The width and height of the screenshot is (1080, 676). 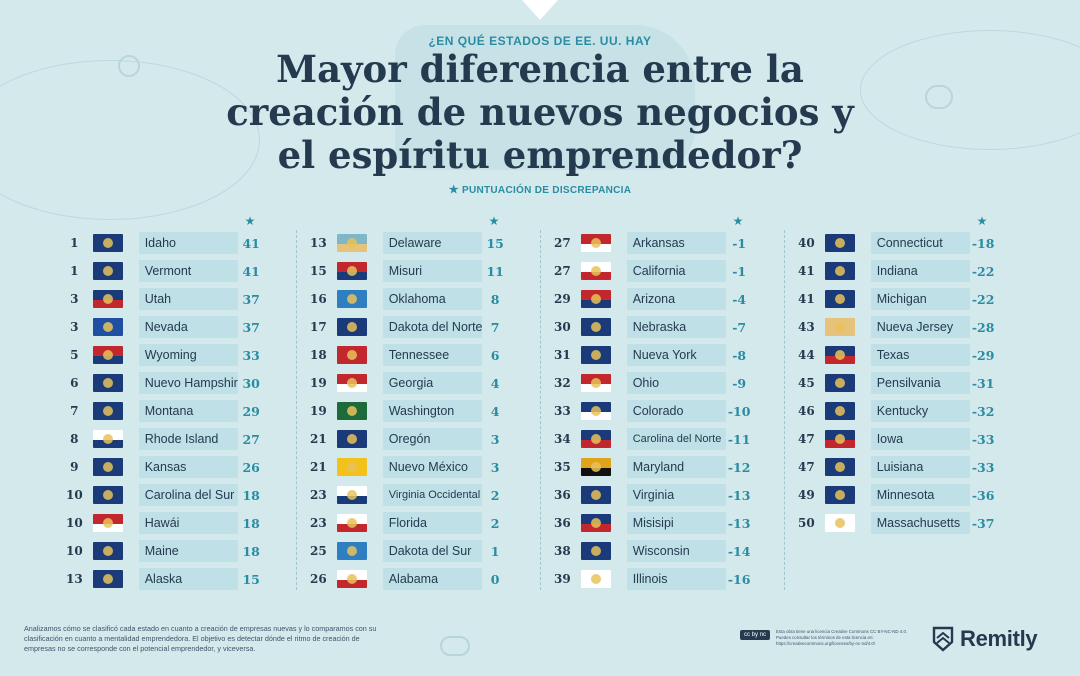 What do you see at coordinates (495, 523) in the screenshot?
I see `discrepancy-score: 2` at bounding box center [495, 523].